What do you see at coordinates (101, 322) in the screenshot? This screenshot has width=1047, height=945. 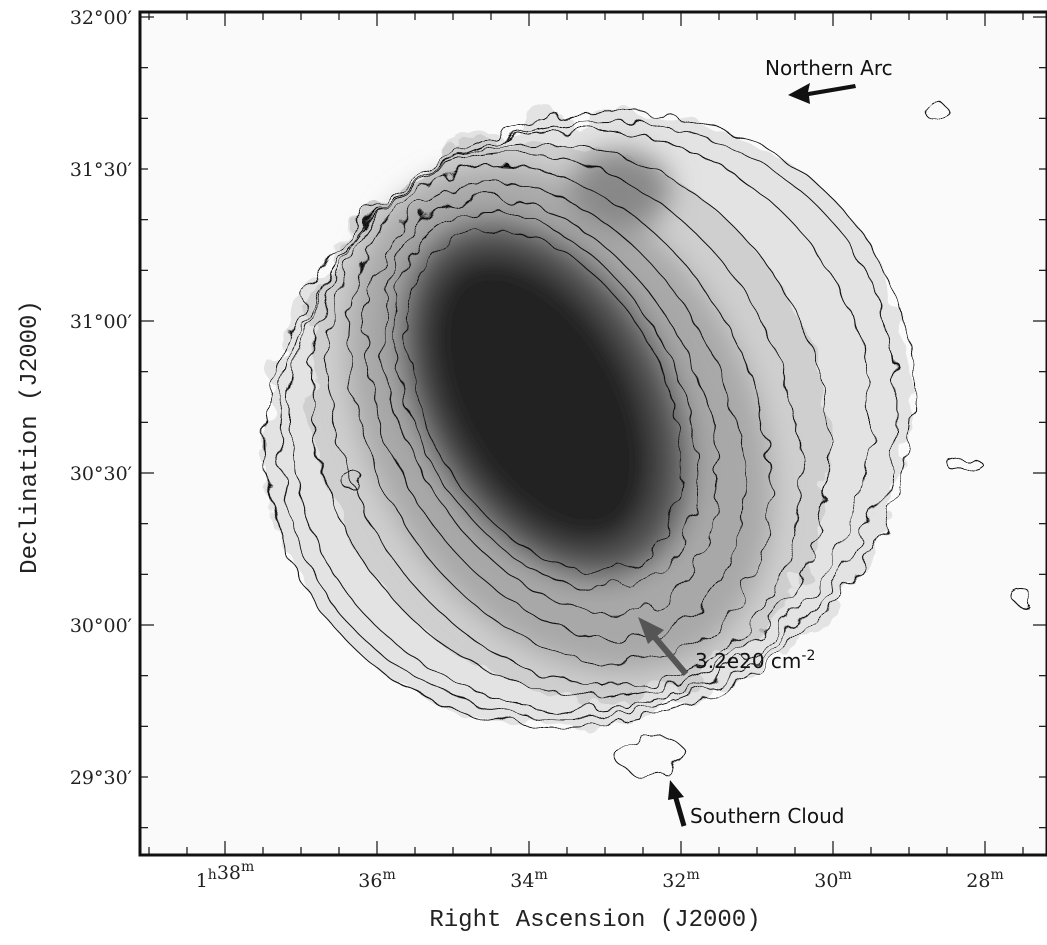 I see `y-tick-label: 31°00′` at bounding box center [101, 322].